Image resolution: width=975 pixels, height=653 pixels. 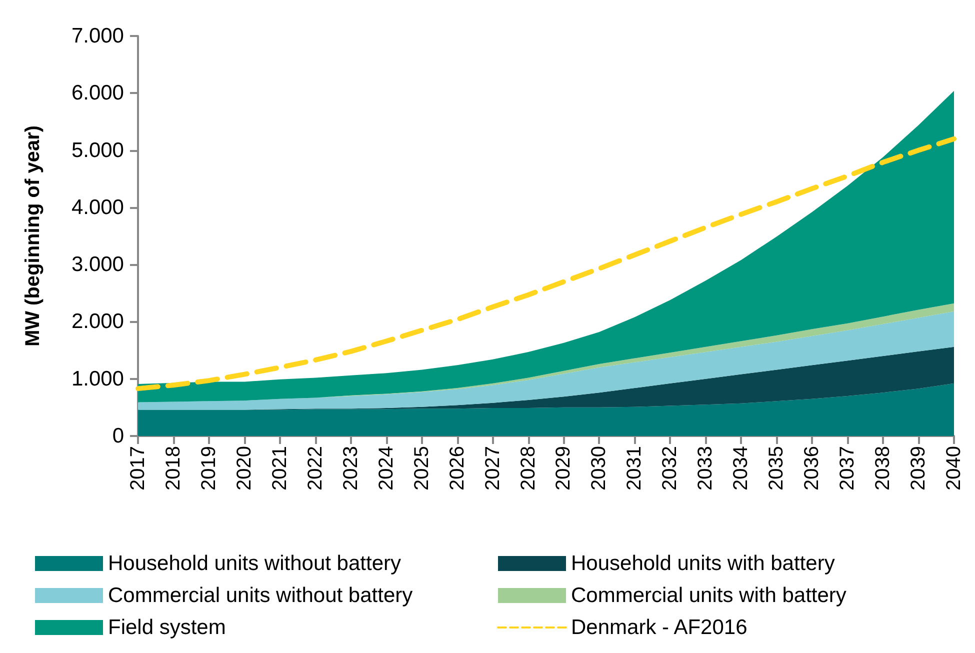 What do you see at coordinates (954, 468) in the screenshot?
I see `x-tick-label: 2040` at bounding box center [954, 468].